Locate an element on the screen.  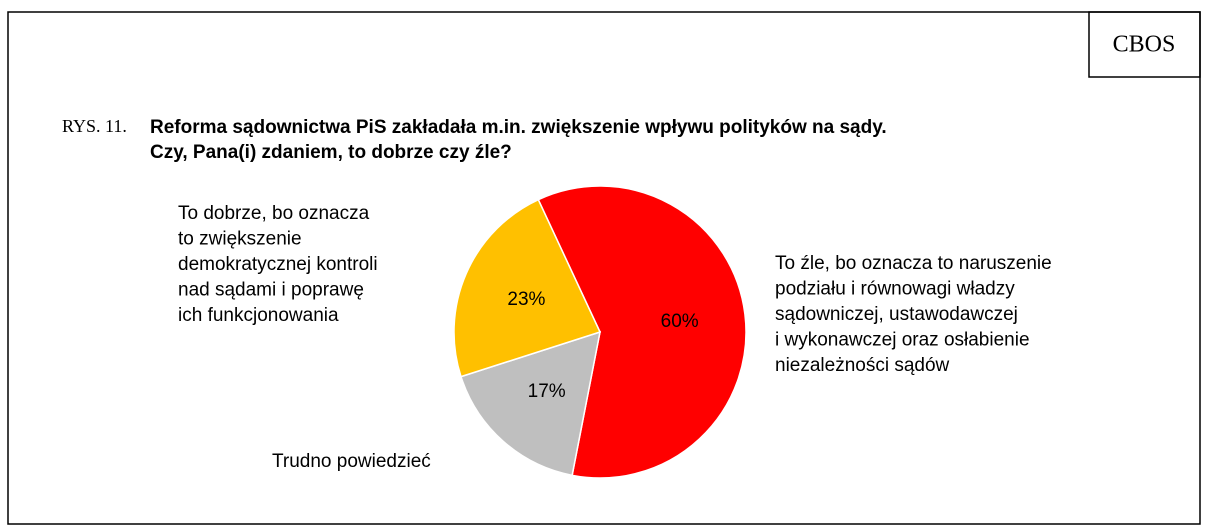
category-label: ich funkcjonowania is located at coordinates (258, 315).